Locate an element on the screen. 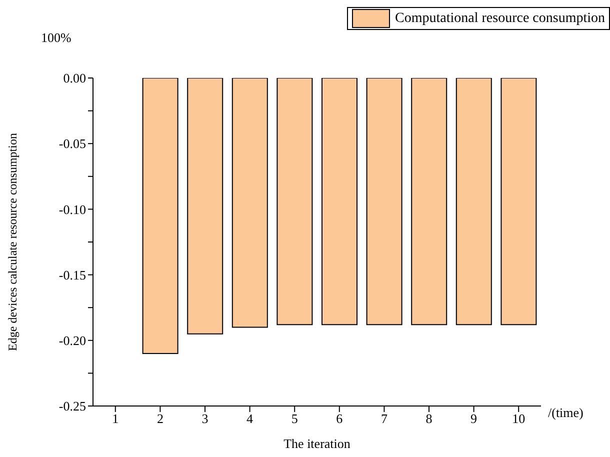 This screenshot has width=610, height=457. x-tick-label: 9 is located at coordinates (474, 418).